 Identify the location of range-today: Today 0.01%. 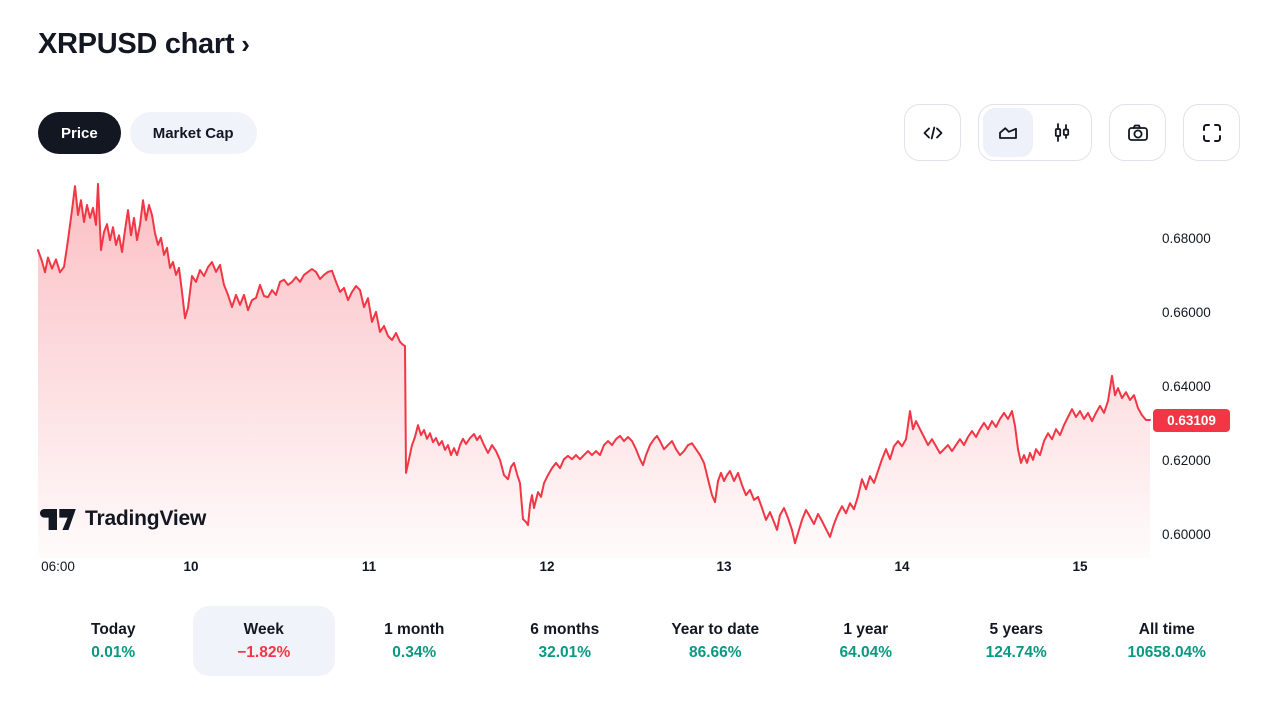
(113, 640).